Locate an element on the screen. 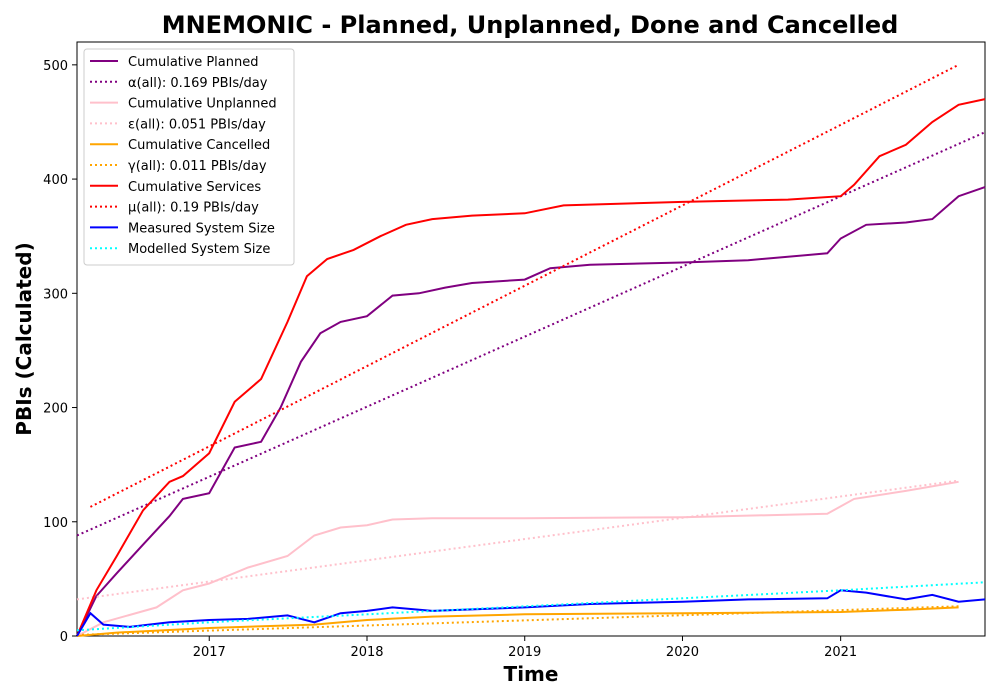 Image resolution: width=1000 pixels, height=700 pixels. legend-label-cumulative-cancelled: Cumulative Cancelled is located at coordinates (199, 145).